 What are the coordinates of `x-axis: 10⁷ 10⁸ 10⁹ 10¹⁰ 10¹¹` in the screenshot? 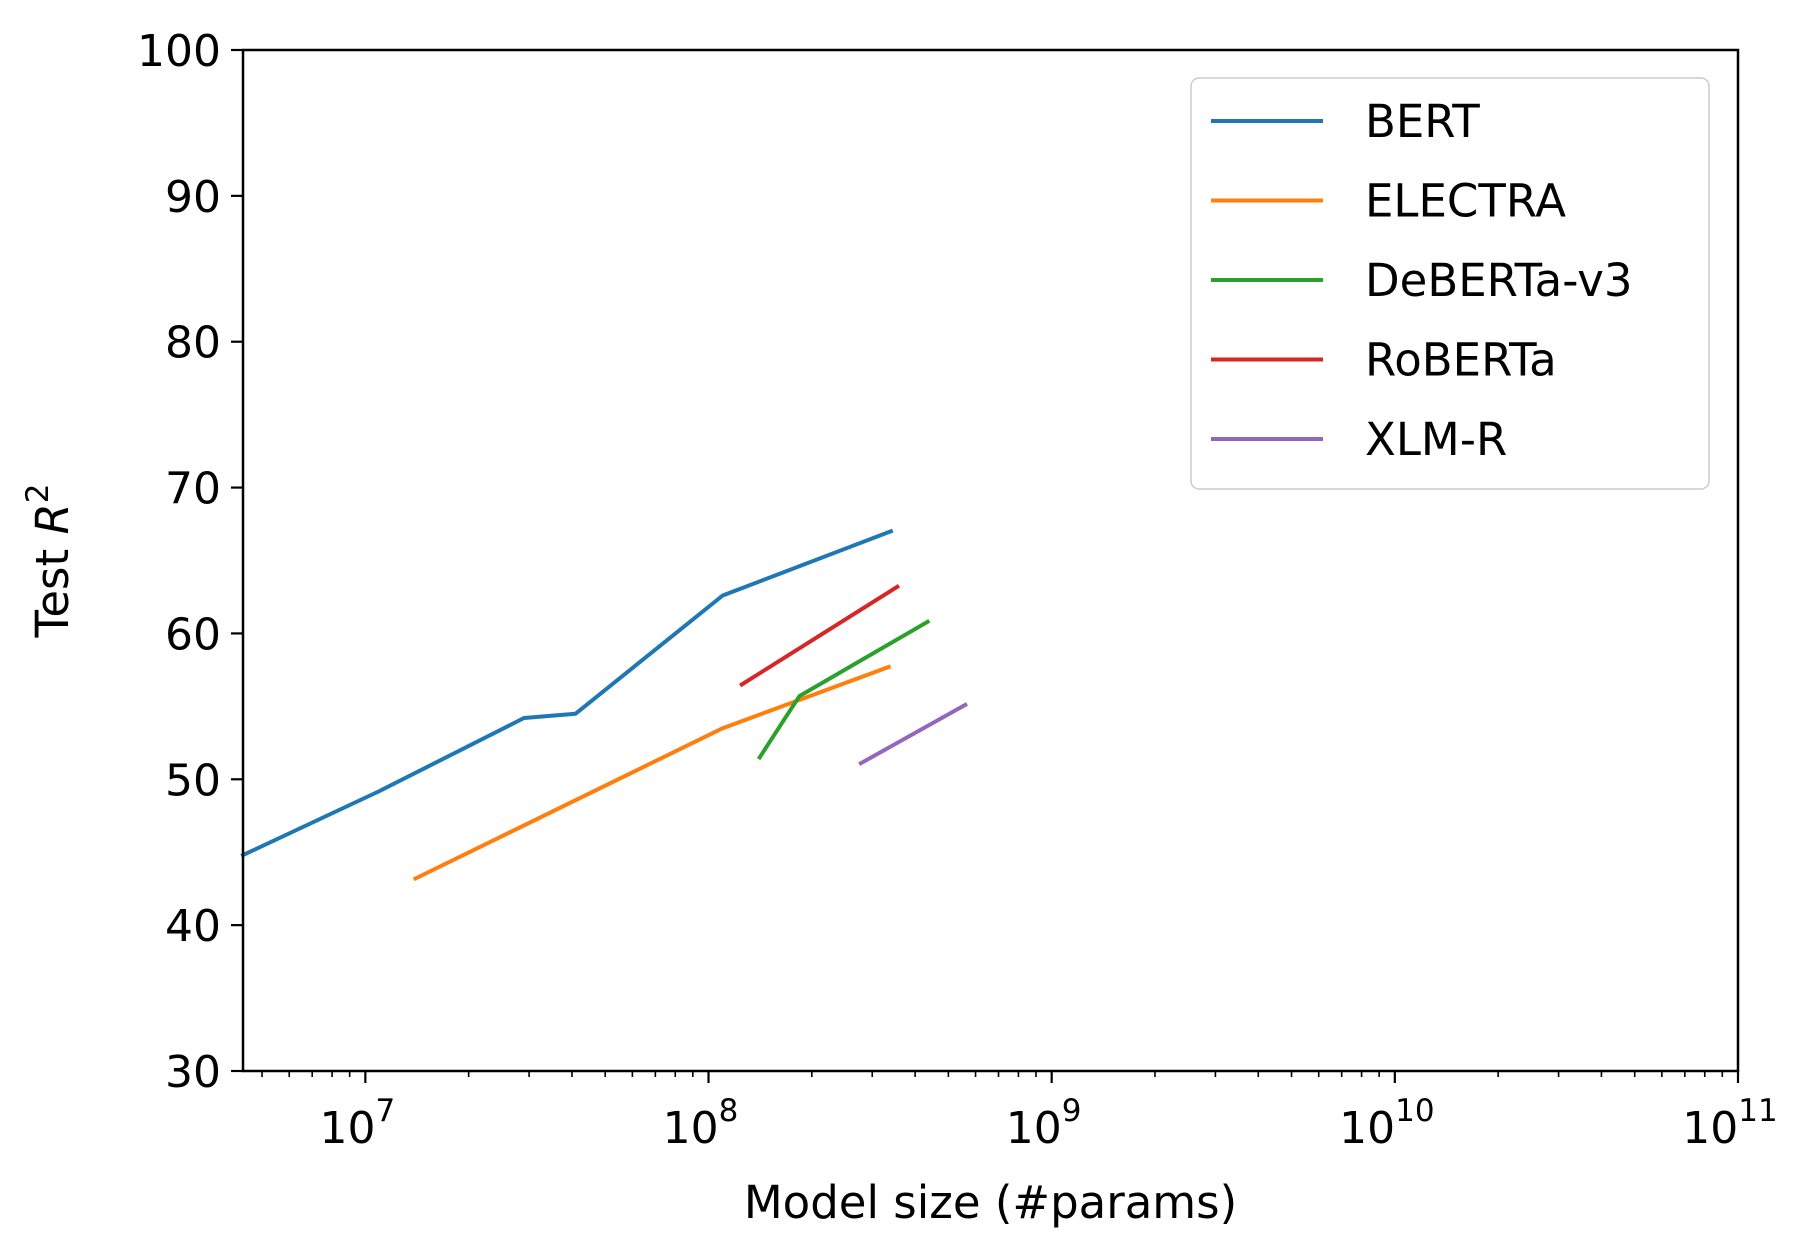 It's located at (1019, 1112).